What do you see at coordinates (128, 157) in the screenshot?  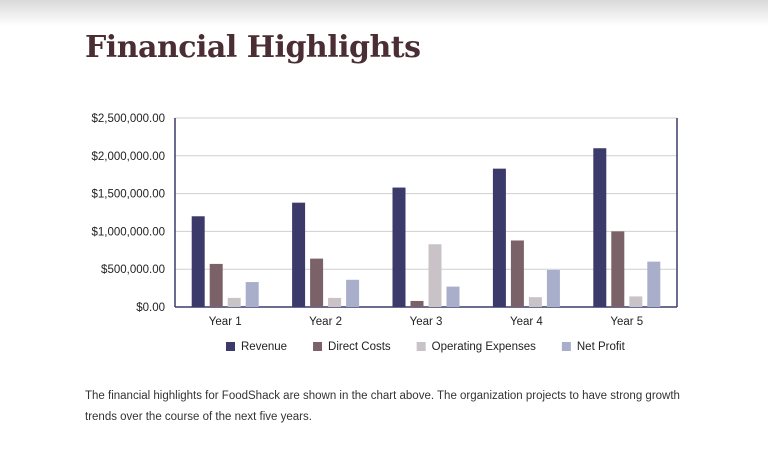 I see `y-tick-label: $2,000,000.00` at bounding box center [128, 157].